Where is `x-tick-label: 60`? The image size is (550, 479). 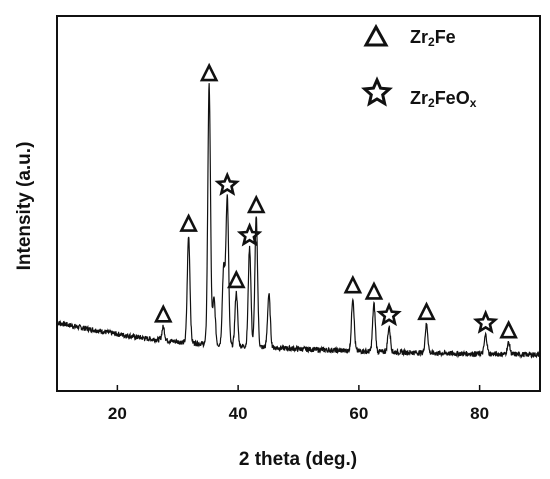
x-tick-label: 60 is located at coordinates (358, 413).